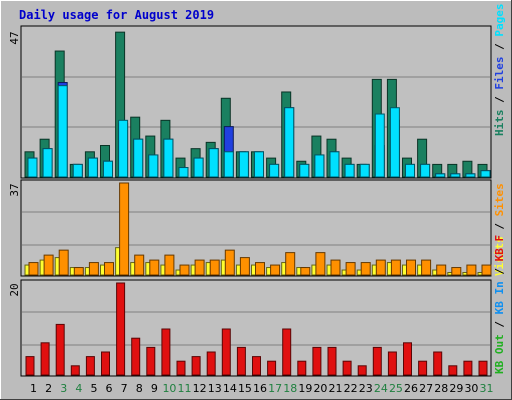 The width and height of the screenshot is (512, 400). What do you see at coordinates (48, 388) in the screenshot?
I see `day-label: 2` at bounding box center [48, 388].